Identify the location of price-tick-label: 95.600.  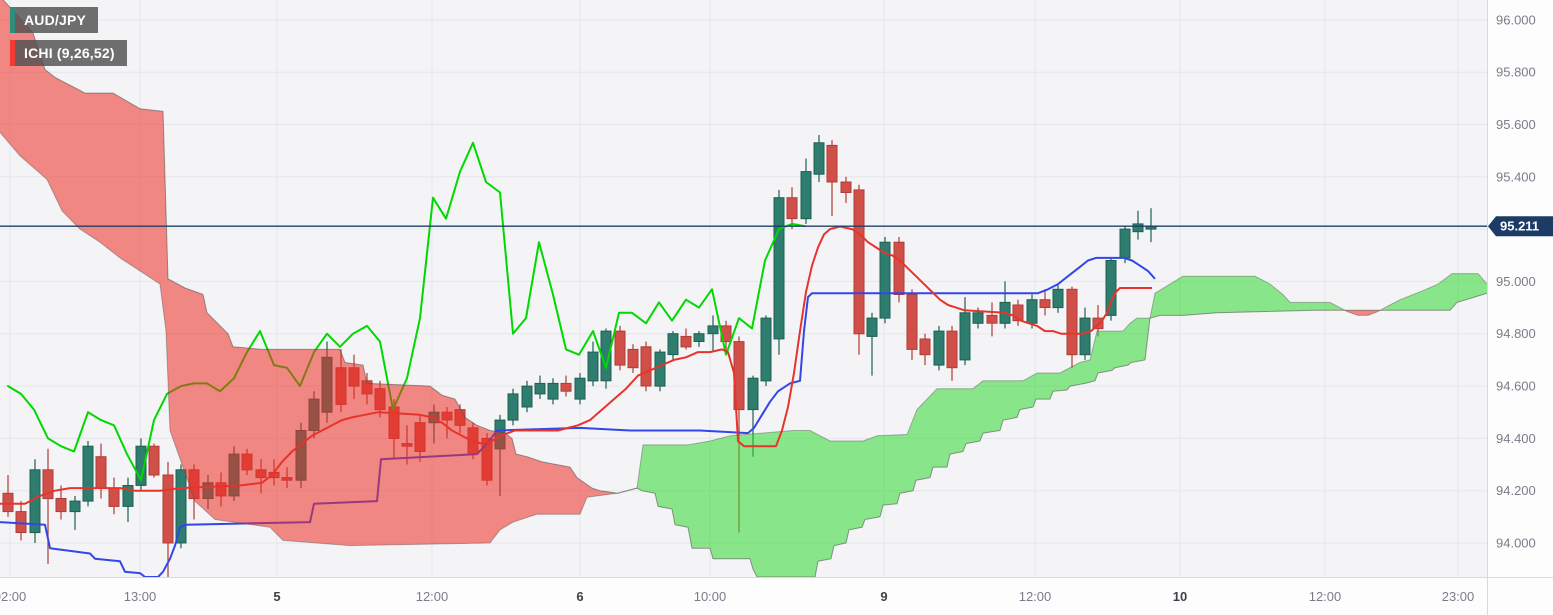
(1516, 124).